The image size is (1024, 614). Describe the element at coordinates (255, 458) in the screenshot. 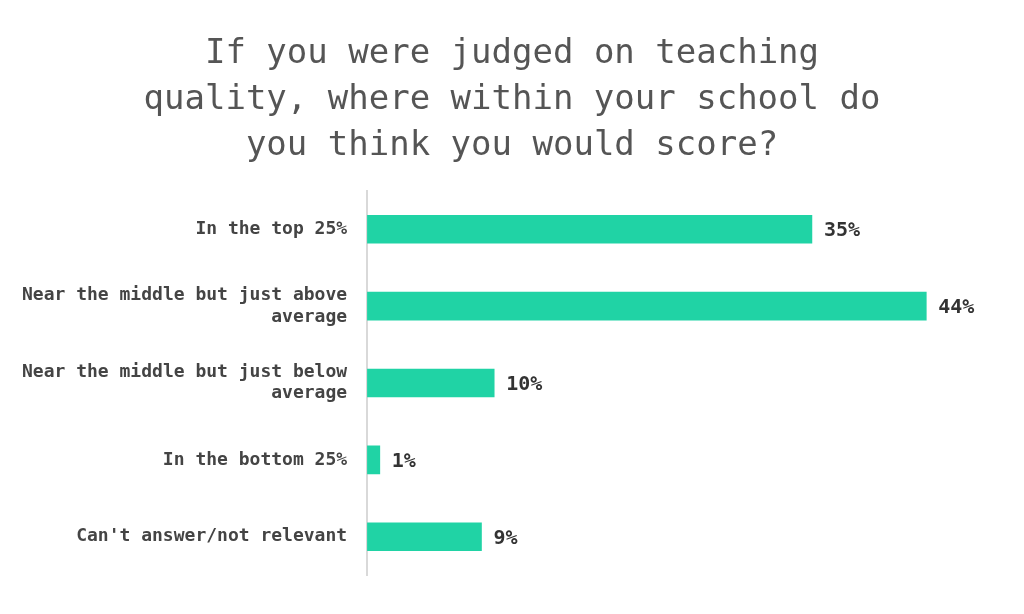

I see `y-tick-label: In the bottom 25%` at that location.